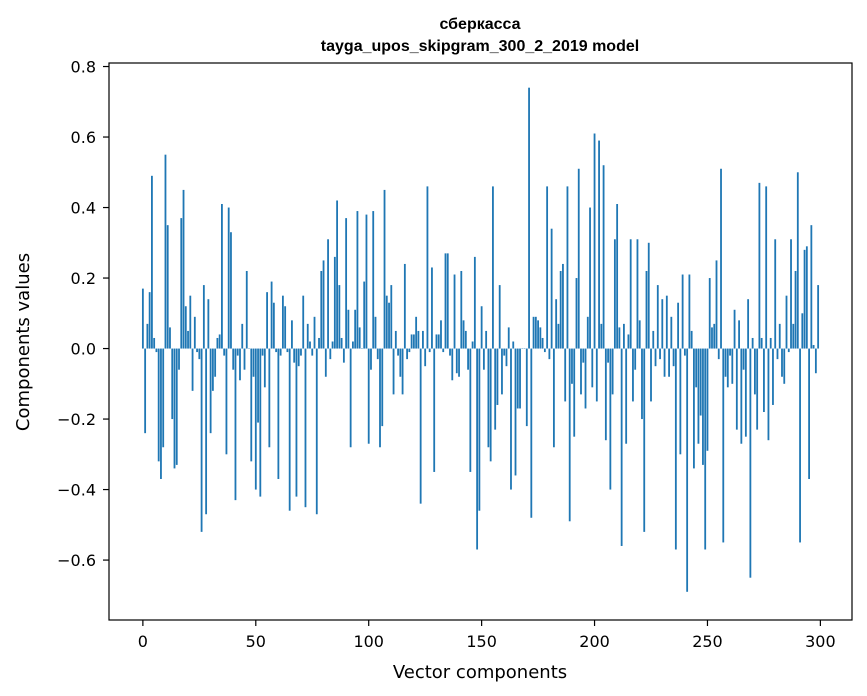  What do you see at coordinates (480, 672) in the screenshot?
I see `x-axis-label: Vector components` at bounding box center [480, 672].